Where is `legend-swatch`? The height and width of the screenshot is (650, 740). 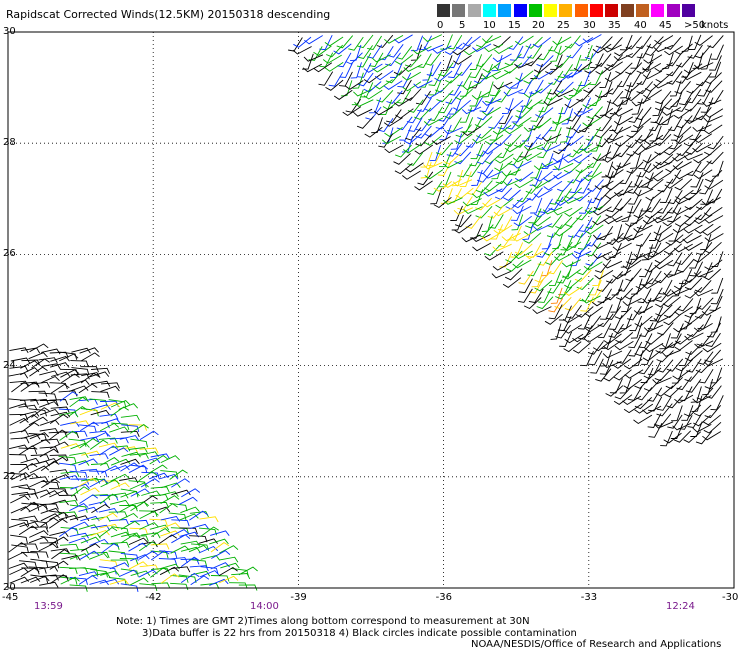
legend-swatch is located at coordinates (627, 10).